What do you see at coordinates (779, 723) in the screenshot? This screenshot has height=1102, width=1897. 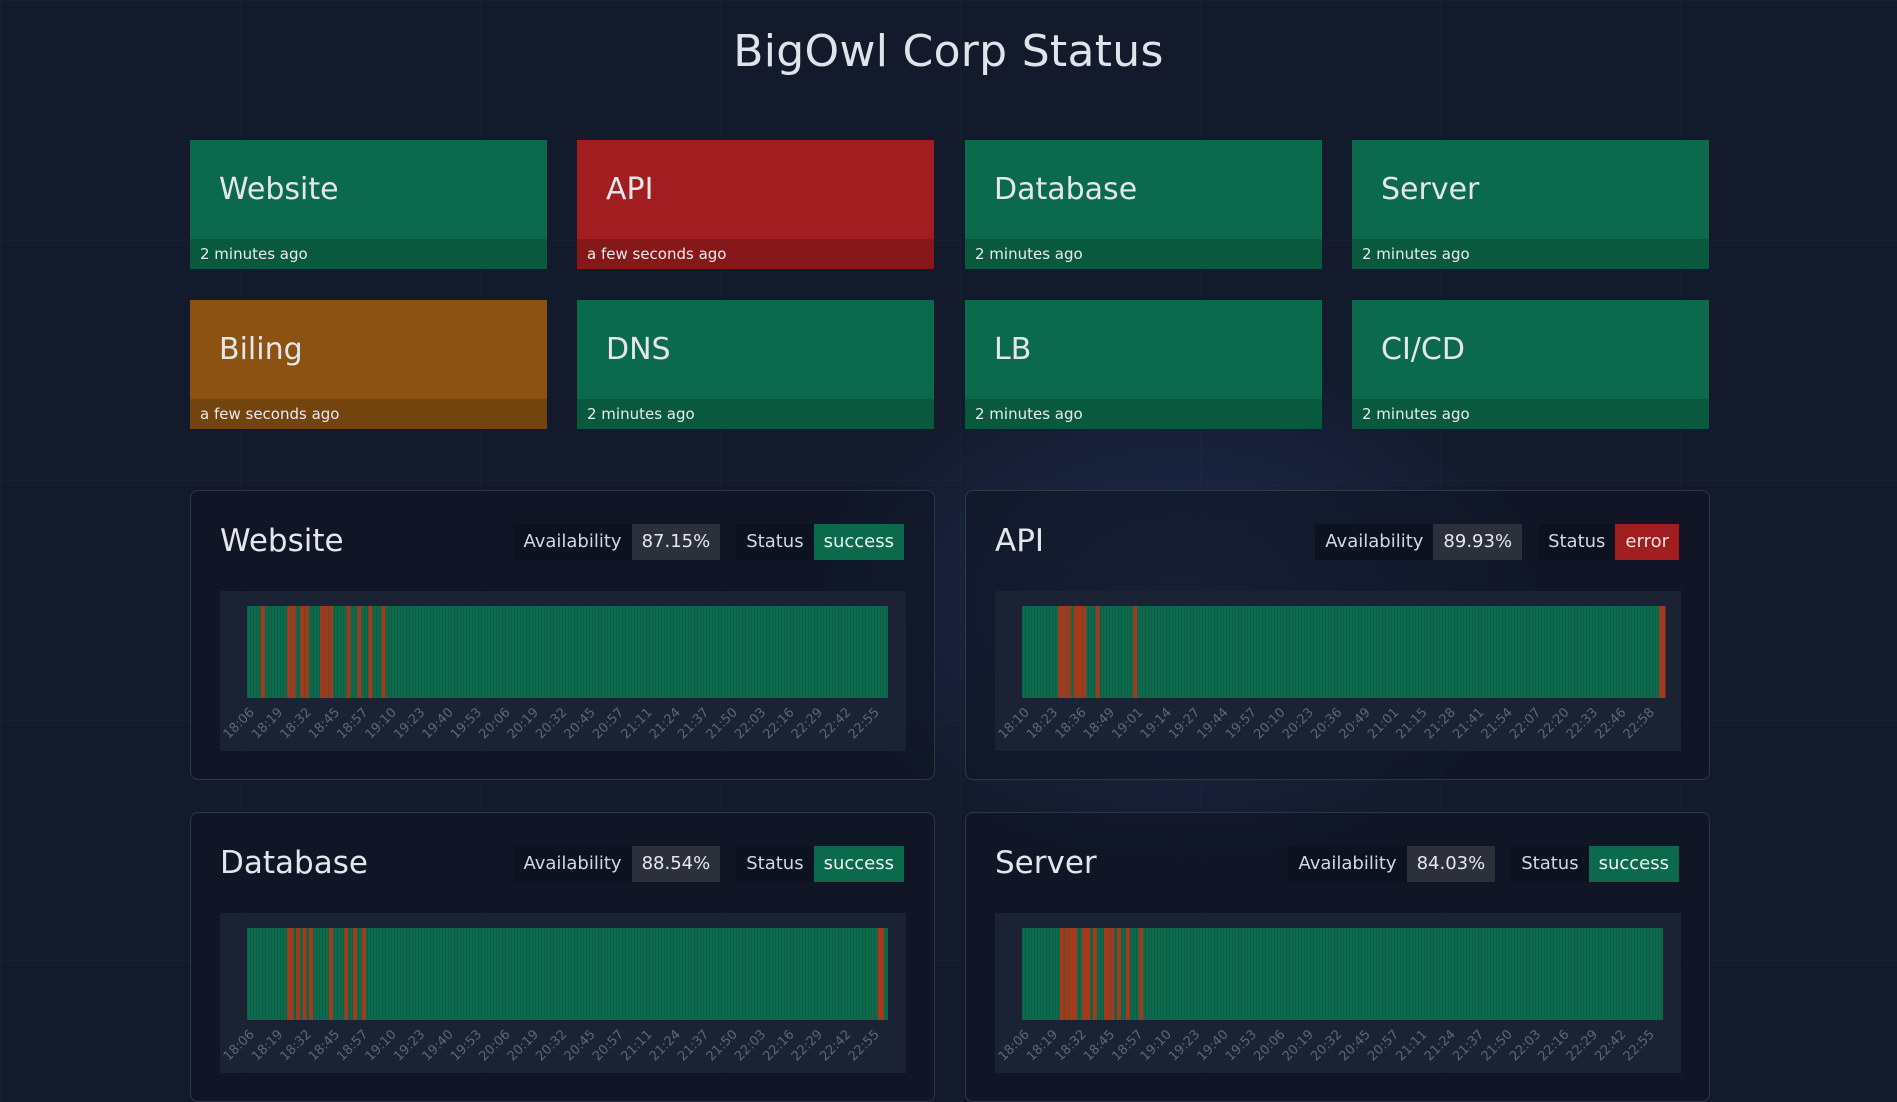 I see `x-tick-label: 22:16` at bounding box center [779, 723].